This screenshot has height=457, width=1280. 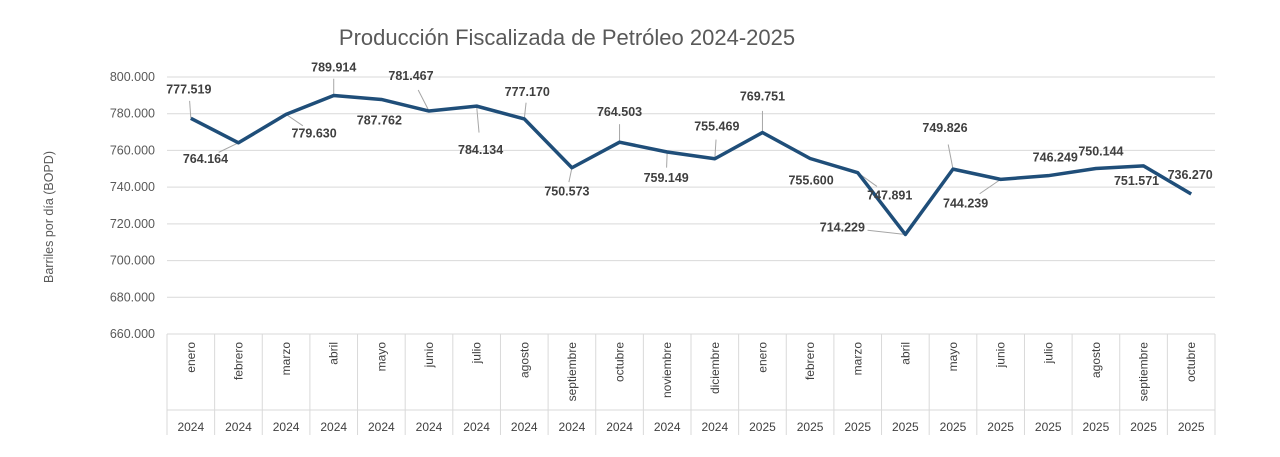 I want to click on y-tick-label: 800.000, so click(x=132, y=77).